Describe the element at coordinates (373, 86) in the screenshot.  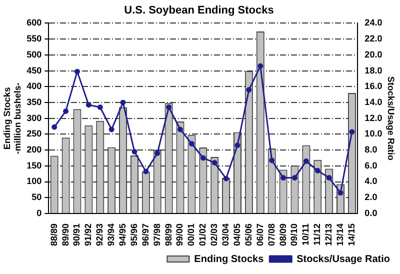
I see `y2-tick-label: 16.0` at that location.